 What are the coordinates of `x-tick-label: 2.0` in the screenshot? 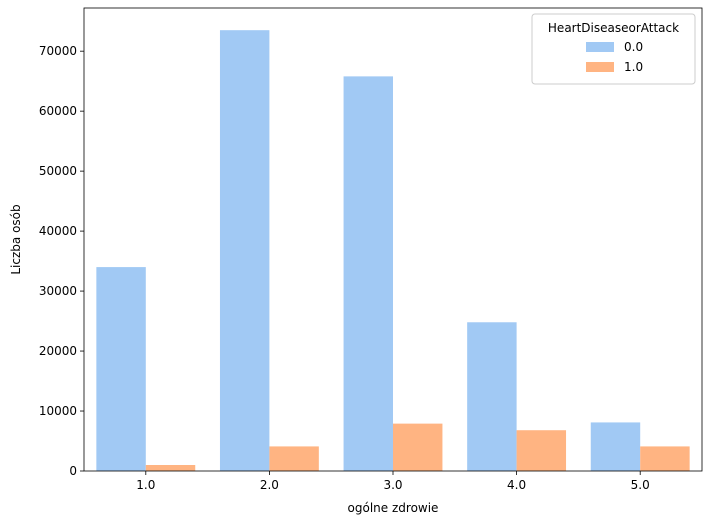 It's located at (269, 485).